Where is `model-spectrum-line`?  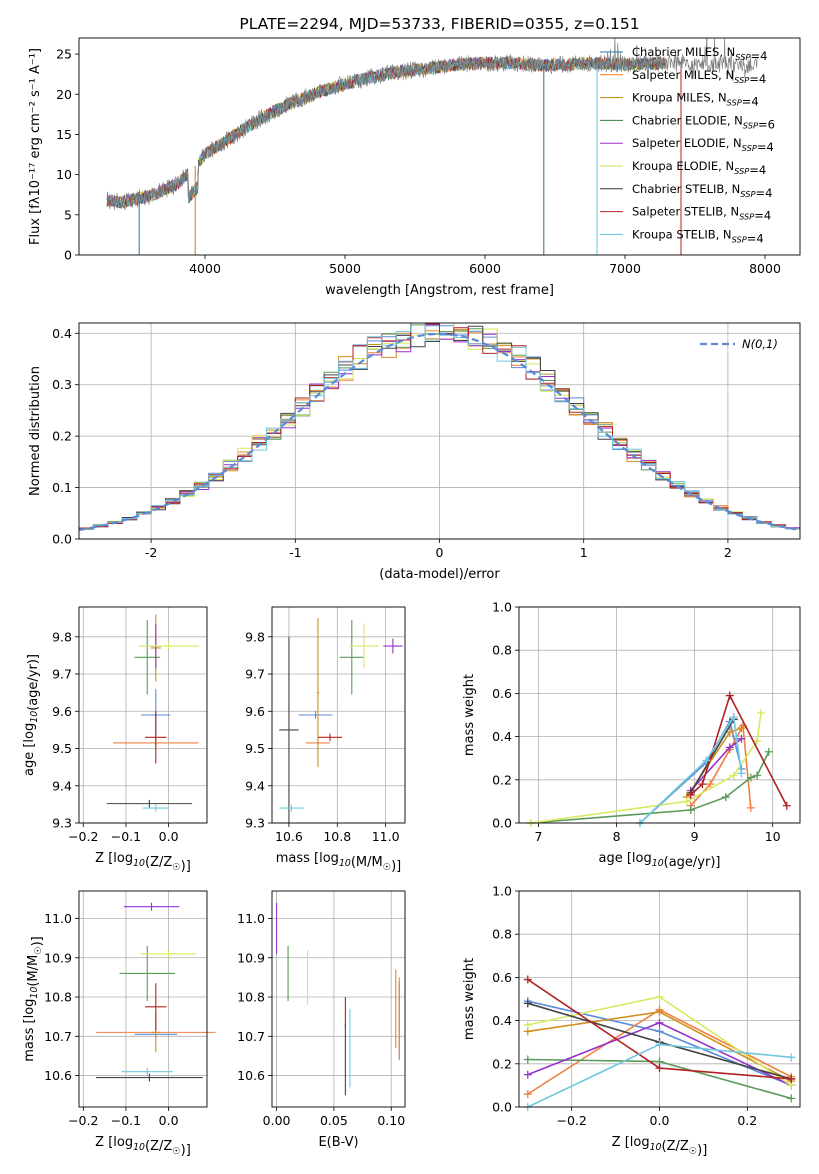 model-spectrum-line is located at coordinates (386, 132).